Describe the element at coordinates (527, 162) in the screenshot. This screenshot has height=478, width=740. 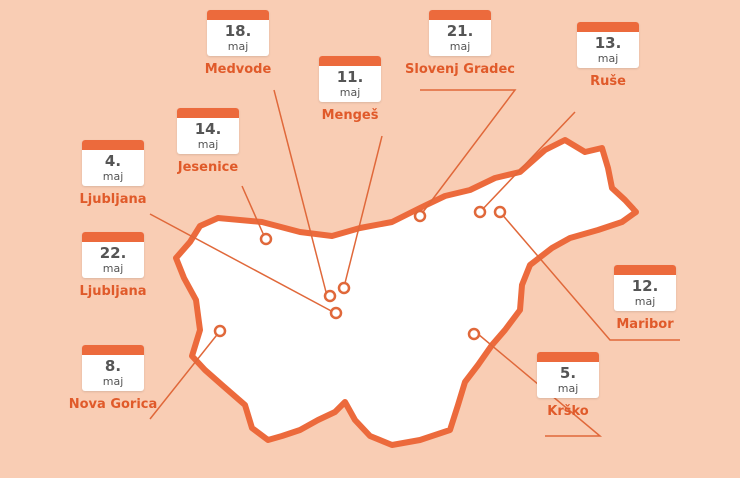
I see `connector-ruse` at that location.